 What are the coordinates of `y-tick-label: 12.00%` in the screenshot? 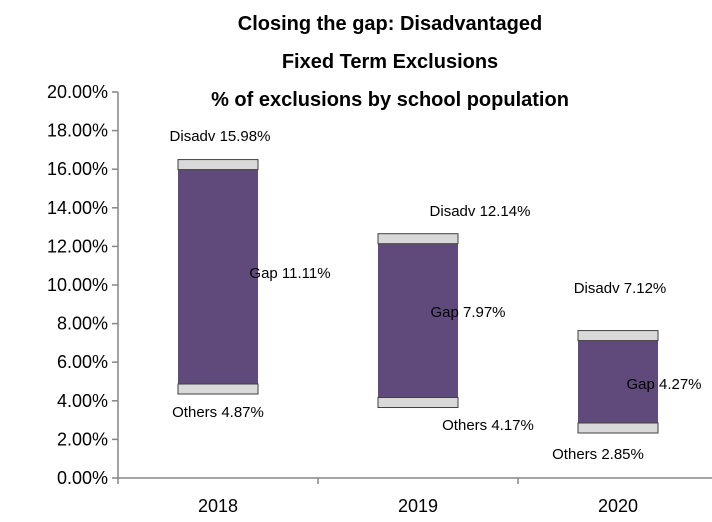 It's located at (77, 246).